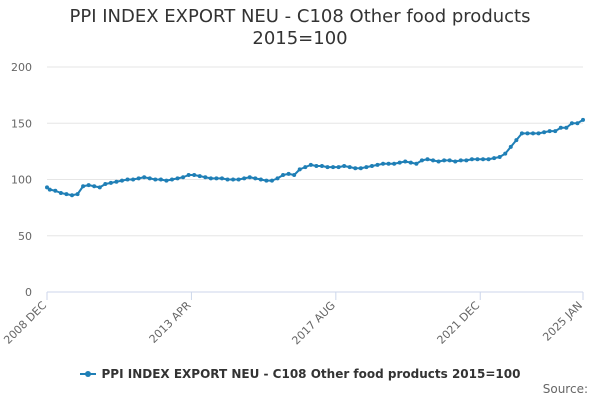  What do you see at coordinates (21, 67) in the screenshot?
I see `y-tick-label-200: 200` at bounding box center [21, 67].